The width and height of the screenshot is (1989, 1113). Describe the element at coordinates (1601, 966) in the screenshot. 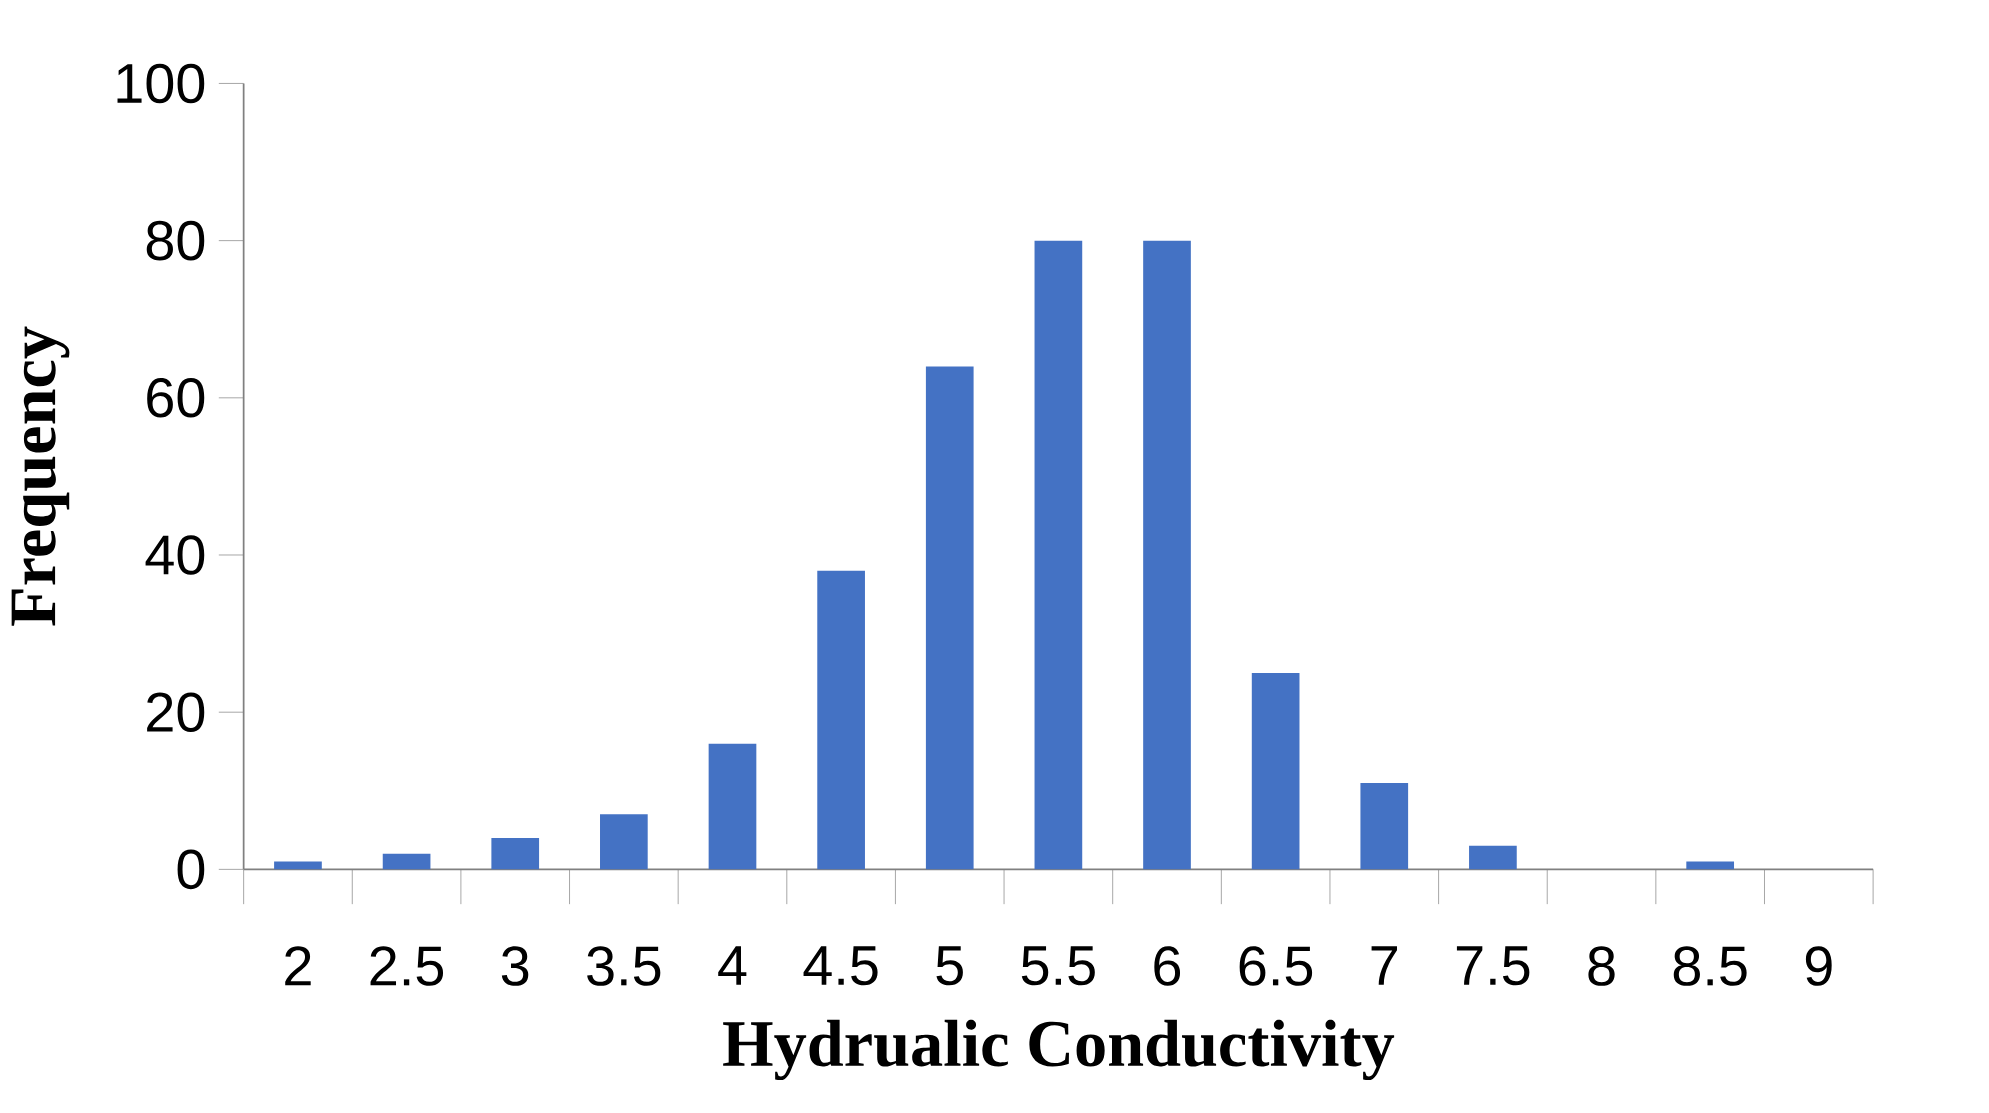

I see `x-tick-label: 8` at that location.